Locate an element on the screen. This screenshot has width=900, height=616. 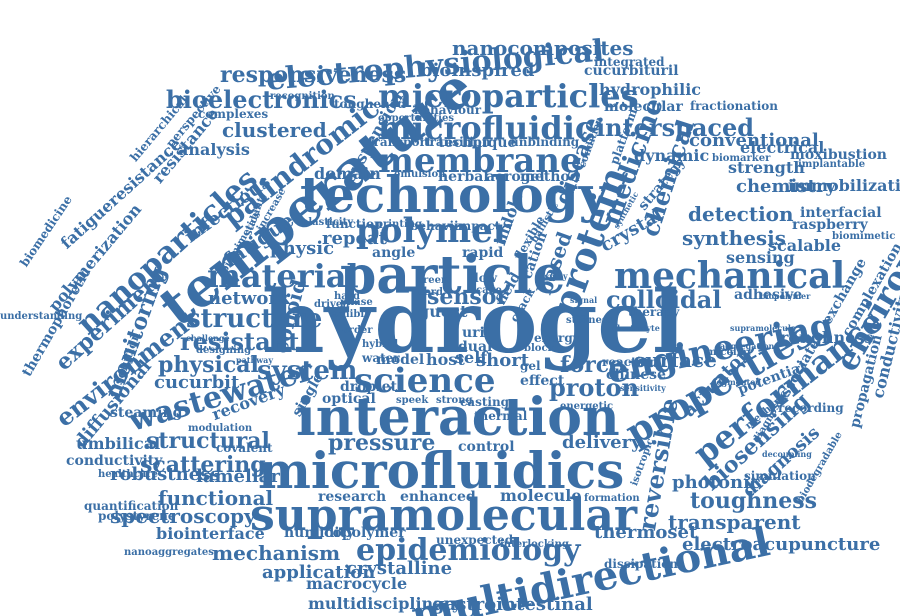
word-functional: functional is located at coordinates (216, 498).